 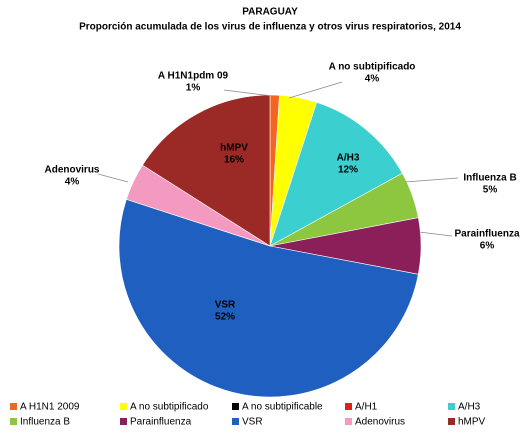 What do you see at coordinates (193, 88) in the screenshot?
I see `value-label: 1%` at bounding box center [193, 88].